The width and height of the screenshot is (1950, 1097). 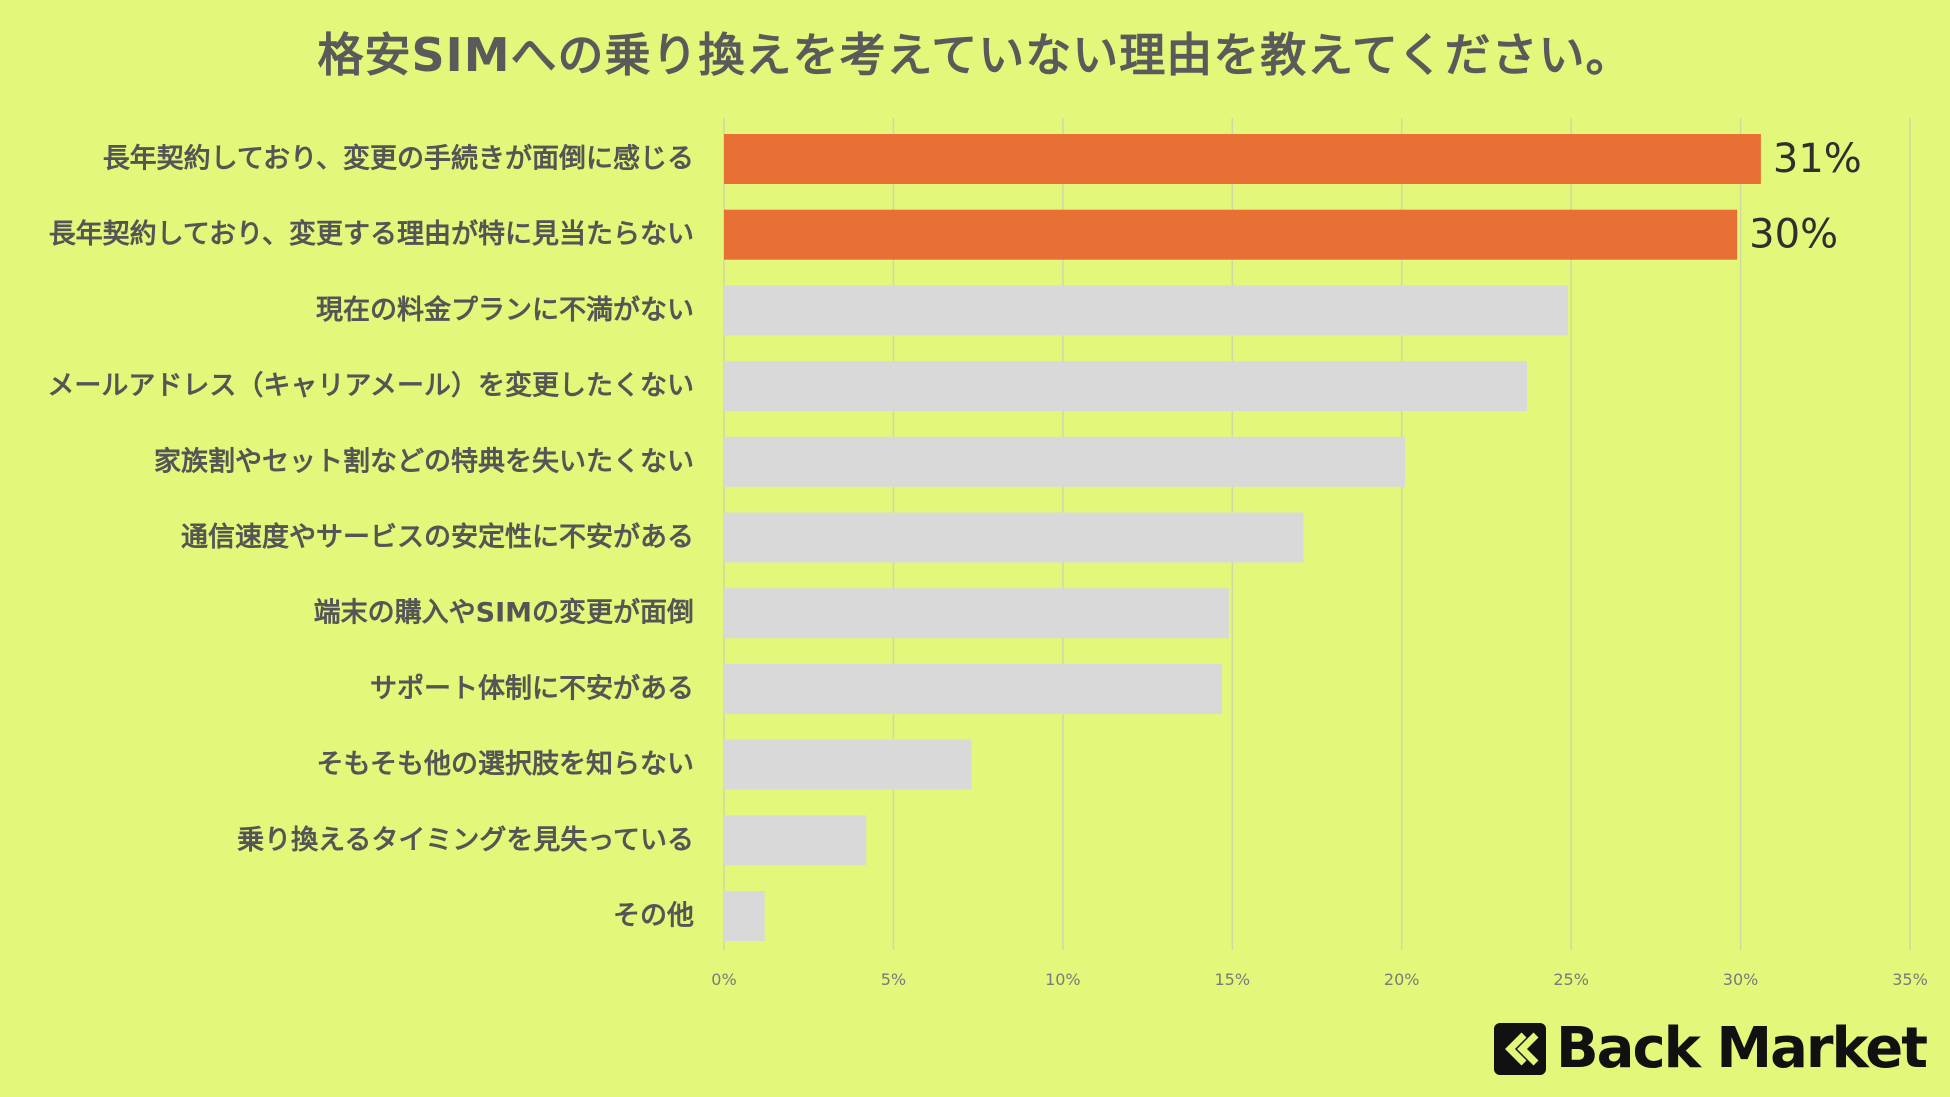 What do you see at coordinates (975, 55) in the screenshot?
I see `chart-title: 格安SIMへの乗り換えを考えていない理由を教えてください。` at bounding box center [975, 55].